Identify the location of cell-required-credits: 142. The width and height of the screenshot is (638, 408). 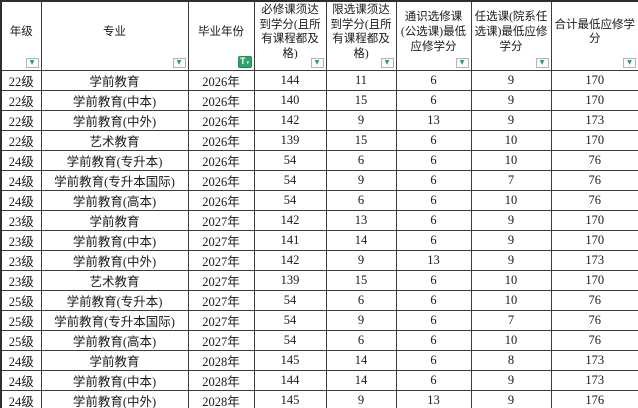
(290, 260).